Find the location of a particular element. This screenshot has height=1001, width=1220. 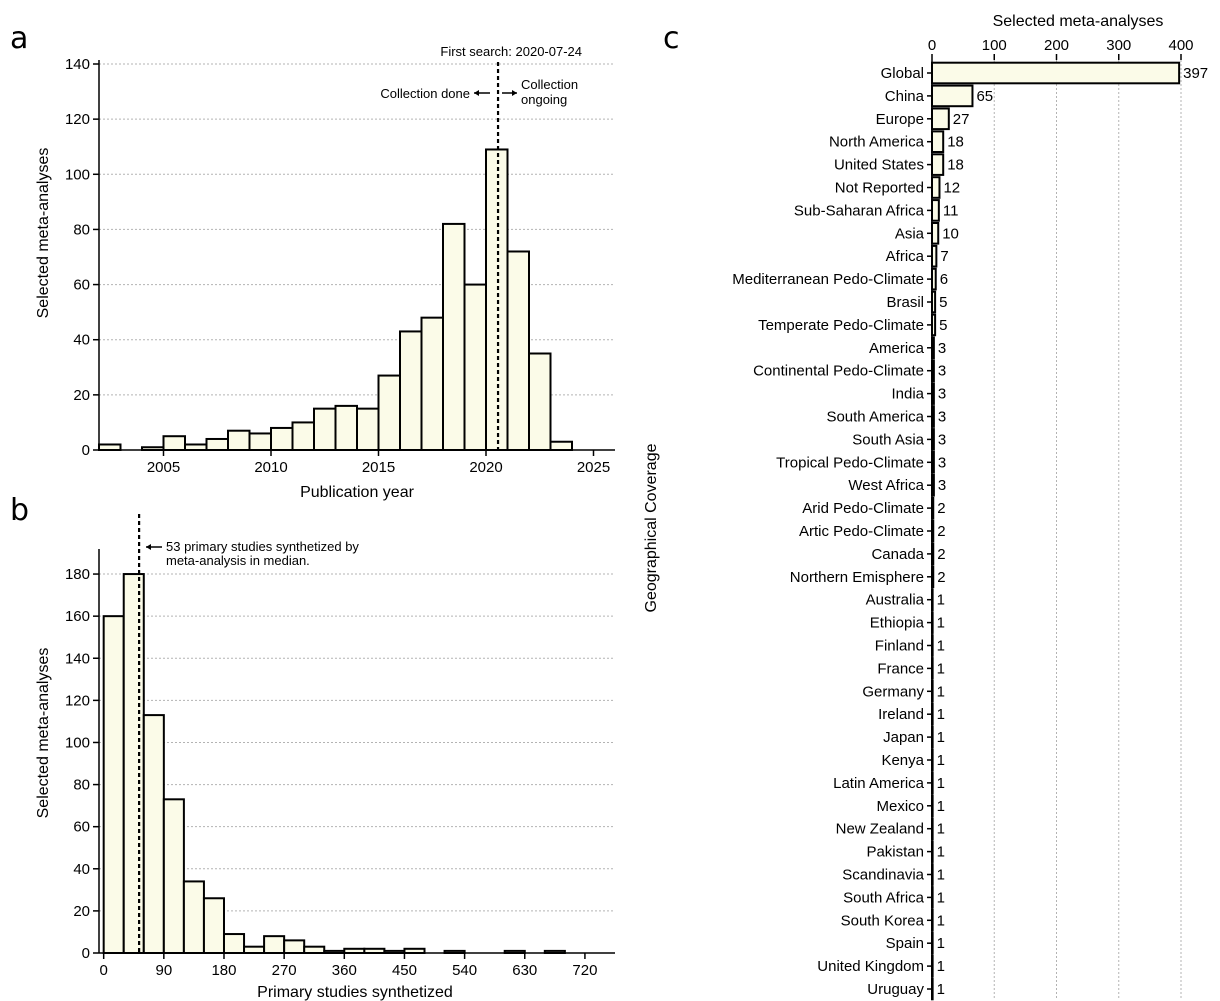

panel-b-x-tick-label: 540 is located at coordinates (464, 970).